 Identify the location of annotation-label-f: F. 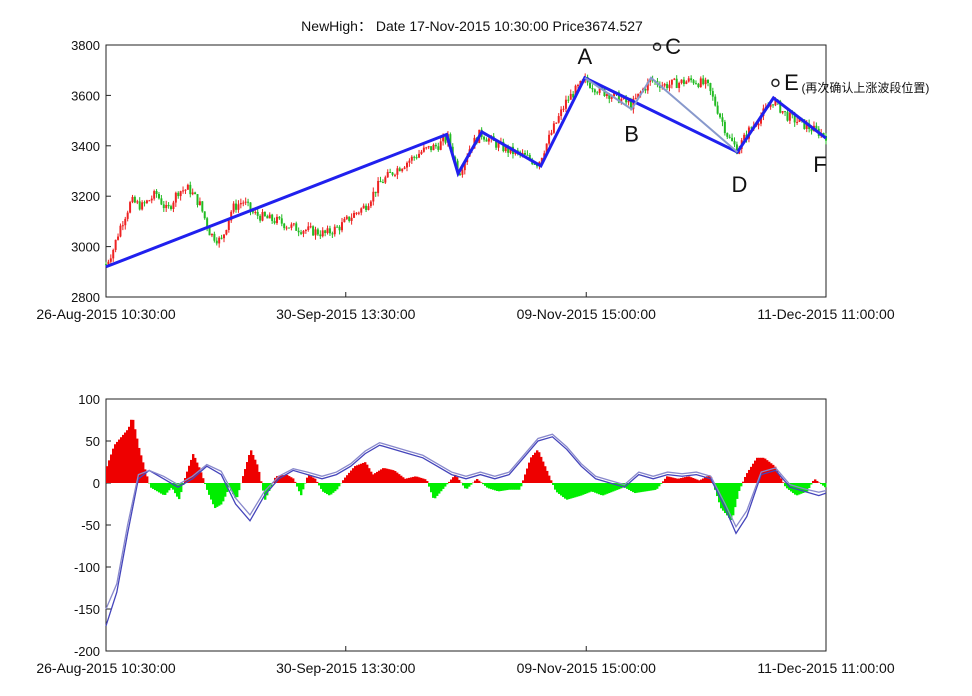
(819, 164).